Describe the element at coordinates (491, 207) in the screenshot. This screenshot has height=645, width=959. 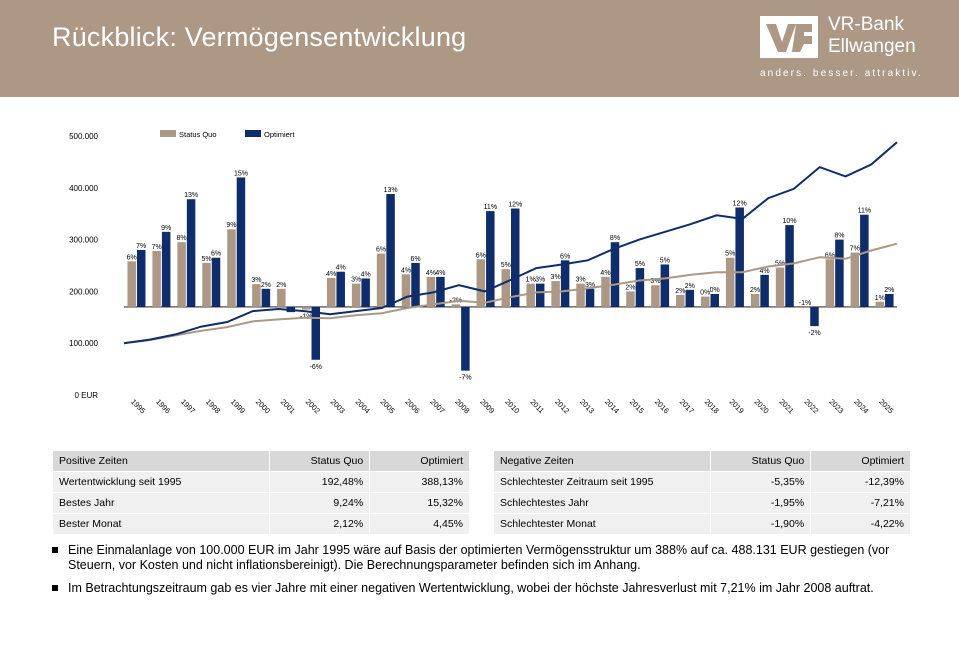
I see `data-label: 11%` at that location.